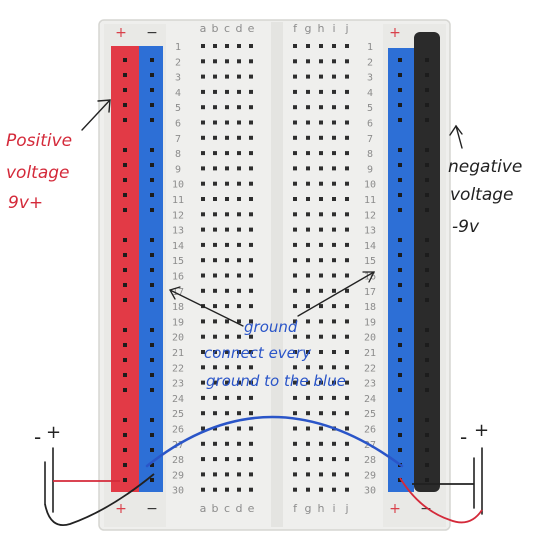 Image resolution: width=550 pixels, height=550 pixels. What do you see at coordinates (178, 430) in the screenshot?
I see `row-number-26-left: 26` at bounding box center [178, 430].